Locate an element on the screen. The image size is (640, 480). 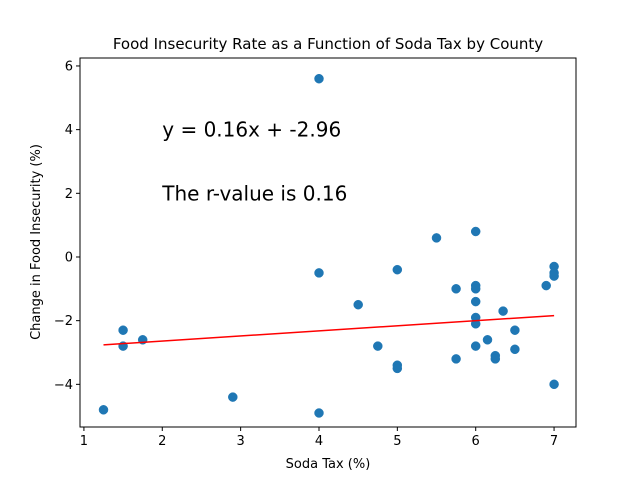
x-tick-label: 2 is located at coordinates (162, 441).